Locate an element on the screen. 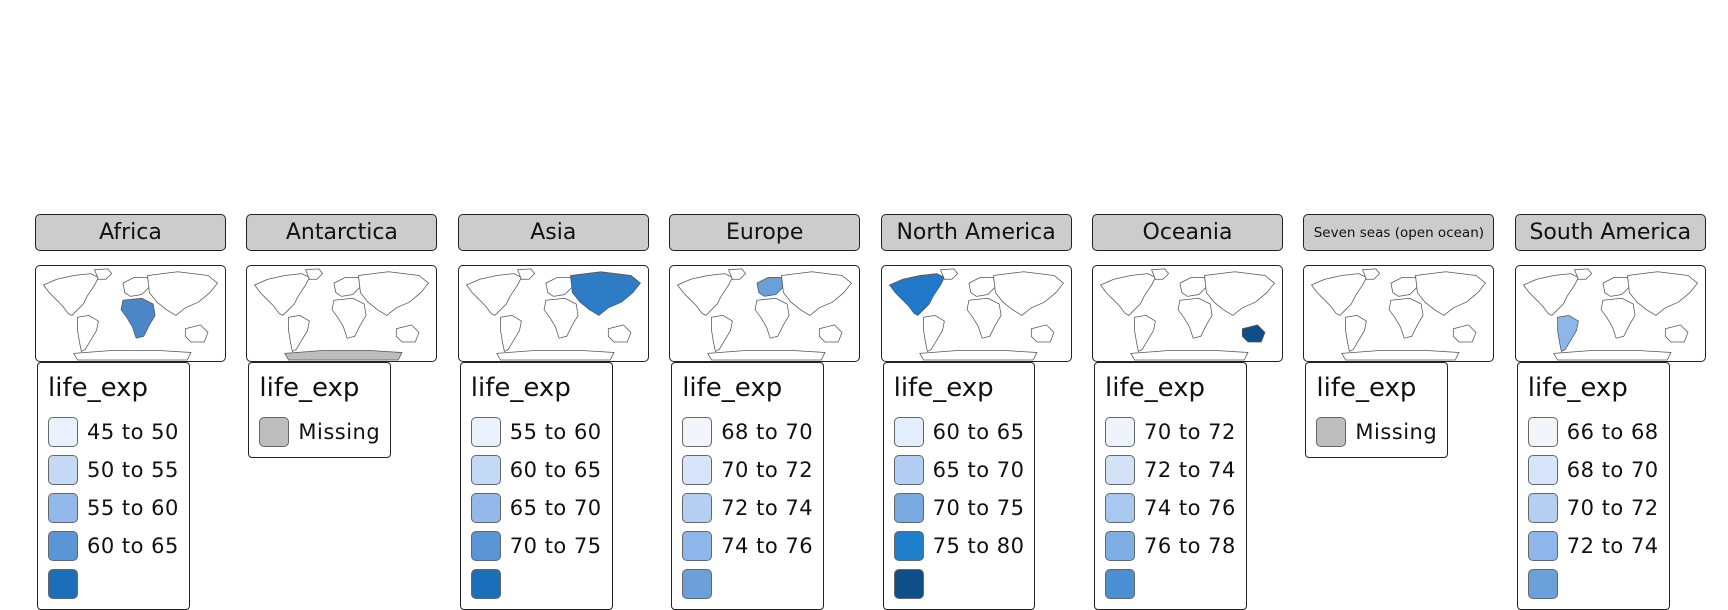 This screenshot has height=610, width=1728. legend-box: life_exp 70 to 72 72 to 74 74 to 76 76 to 78 is located at coordinates (1170, 486).